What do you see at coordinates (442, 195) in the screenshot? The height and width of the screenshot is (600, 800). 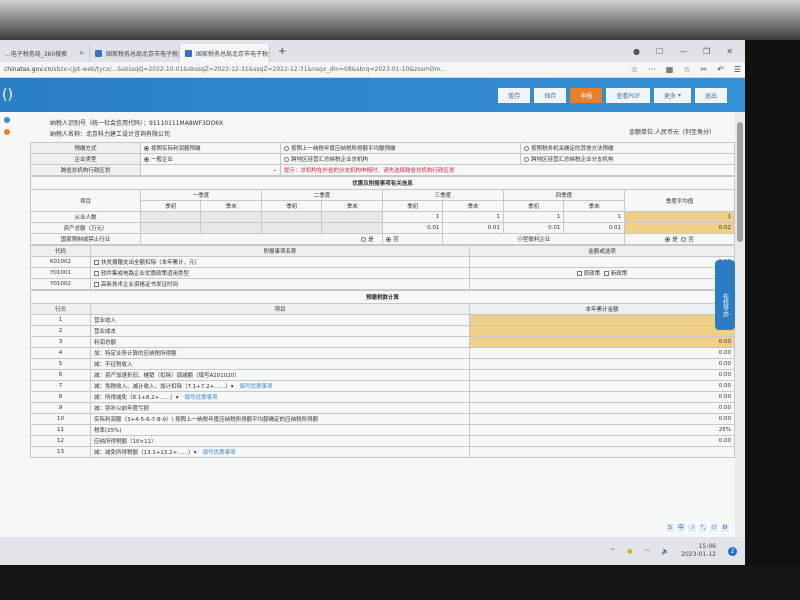 I see `q3-header: 三季度` at bounding box center [442, 195].